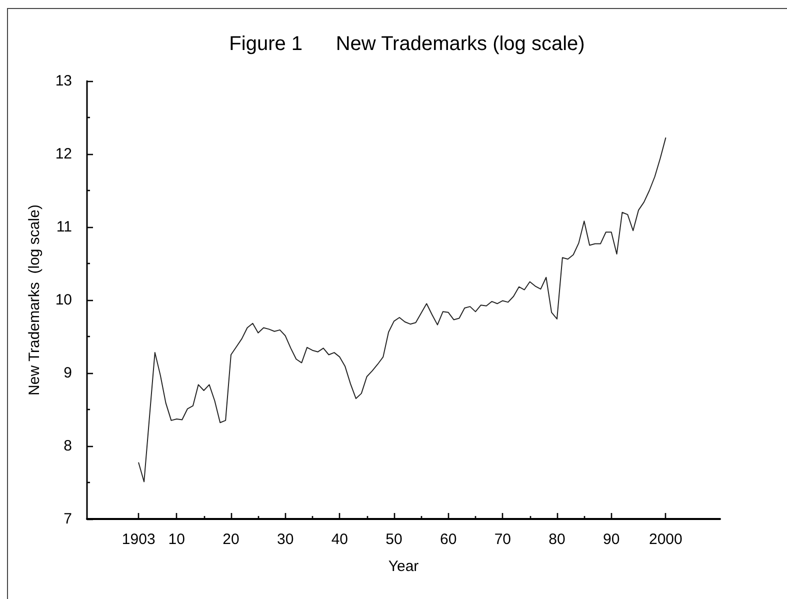 This screenshot has height=599, width=787. Describe the element at coordinates (63, 154) in the screenshot. I see `y-tick-label: 12` at that location.